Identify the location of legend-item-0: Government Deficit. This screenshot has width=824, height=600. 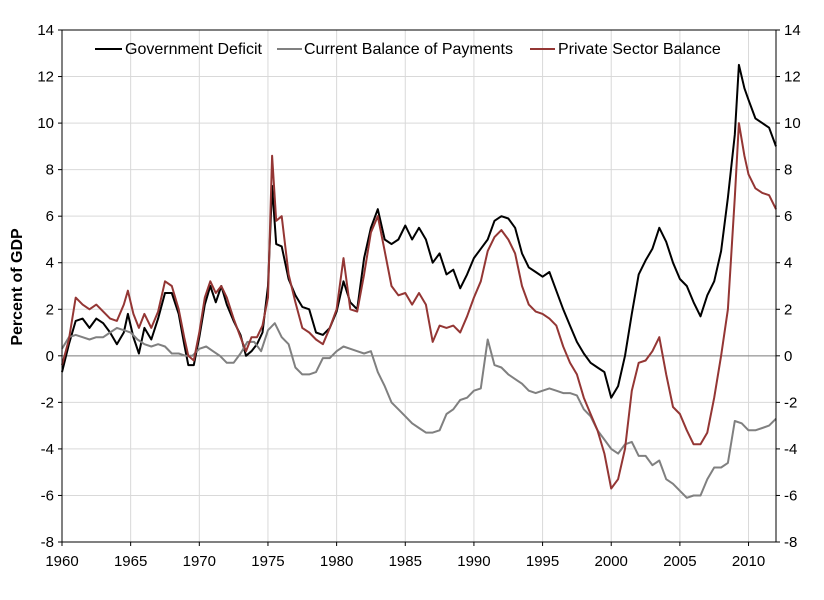
(178, 49).